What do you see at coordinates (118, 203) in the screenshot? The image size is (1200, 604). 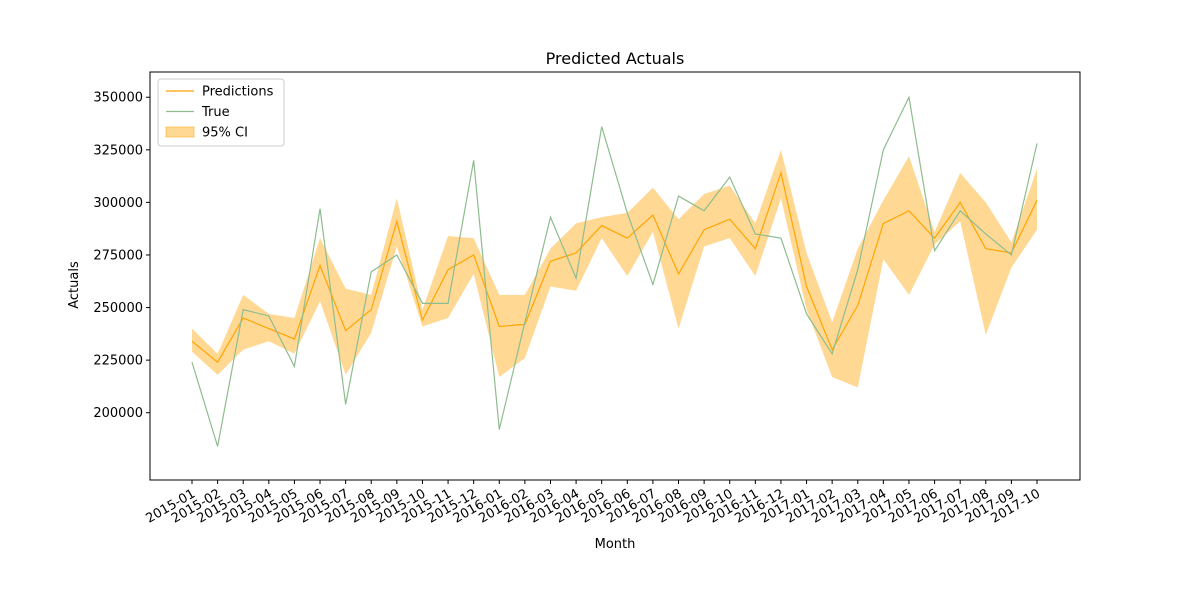 I see `y-tick-label: 300000` at bounding box center [118, 203].